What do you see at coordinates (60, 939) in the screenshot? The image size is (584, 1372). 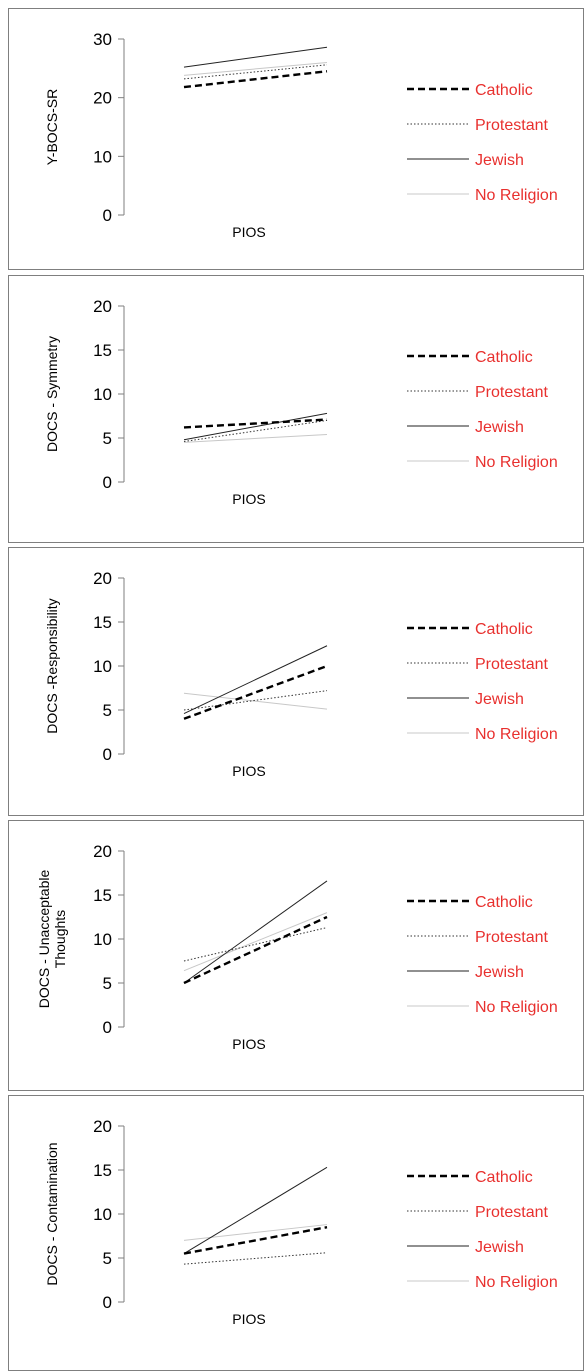 I see `y-axis-label: Thoughts` at bounding box center [60, 939].